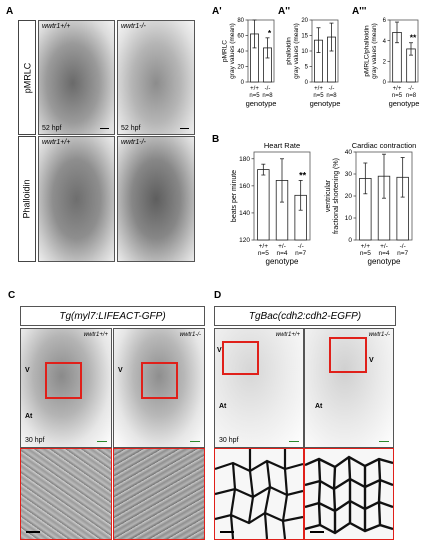 The image size is (433, 550). What do you see at coordinates (159, 388) in the screenshot?
I see `micrograph-c-mutant: wwtr1-/- V` at bounding box center [159, 388].